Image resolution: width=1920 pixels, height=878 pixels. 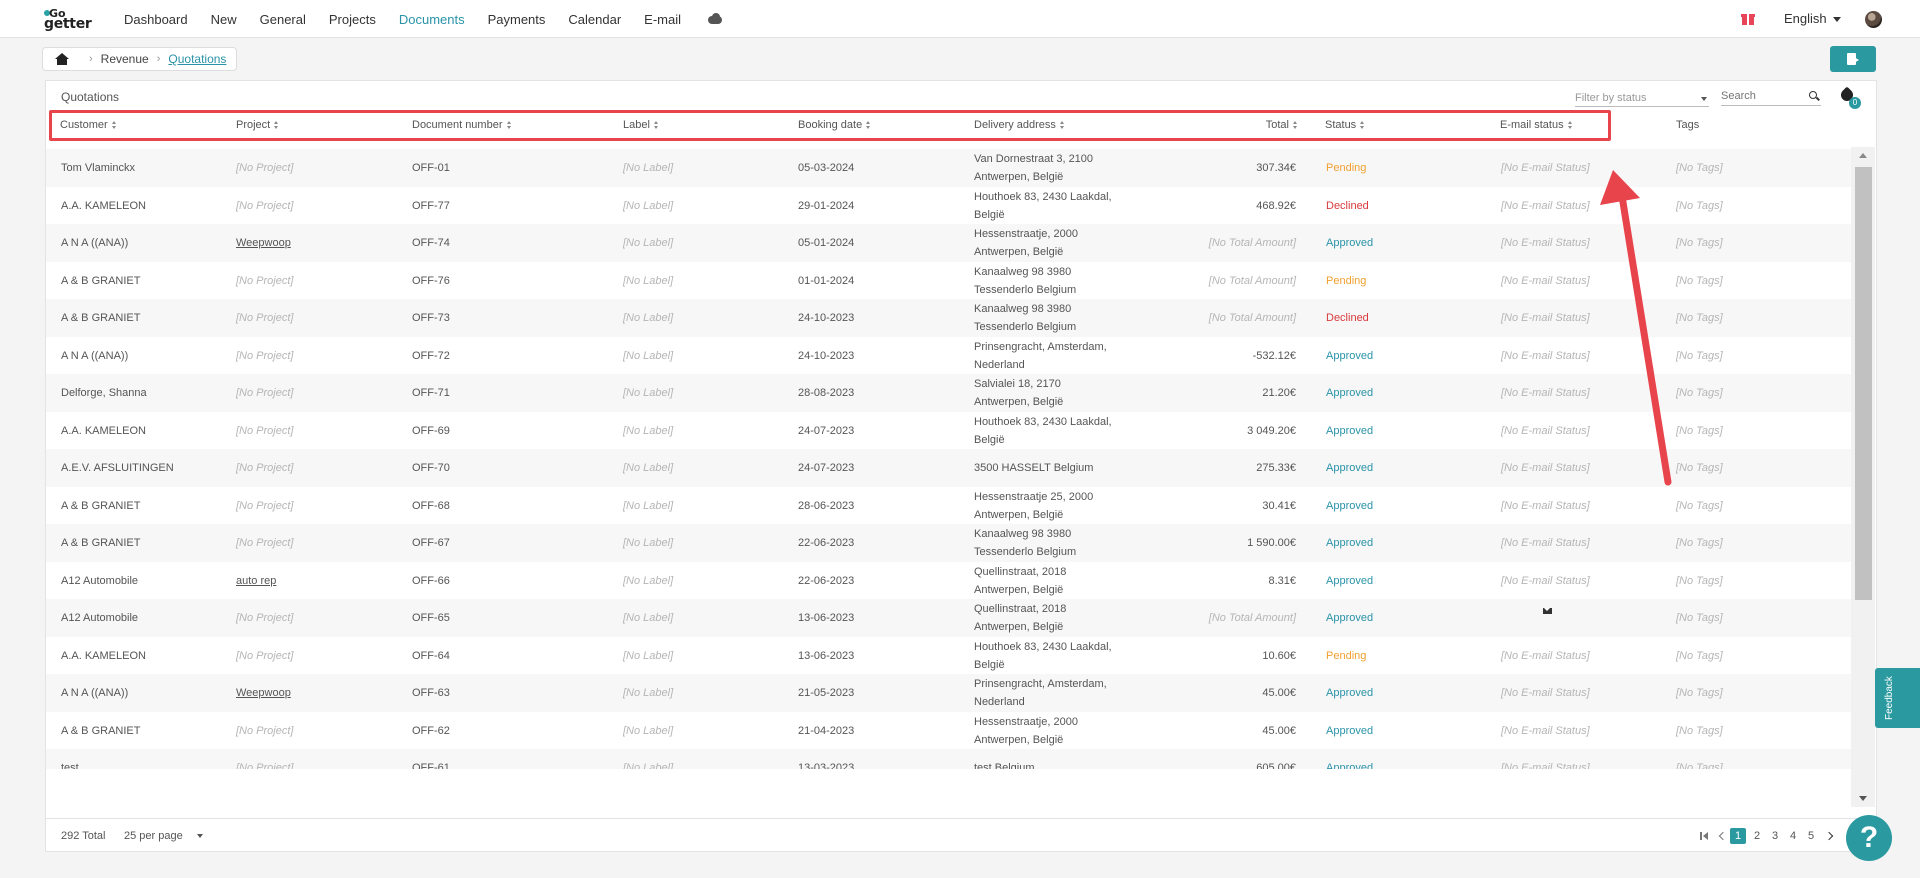 I want to click on export-button, so click(x=1853, y=59).